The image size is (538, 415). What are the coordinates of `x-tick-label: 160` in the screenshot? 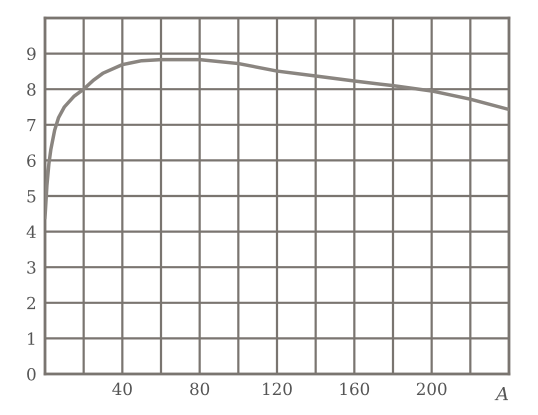 It's located at (355, 389).